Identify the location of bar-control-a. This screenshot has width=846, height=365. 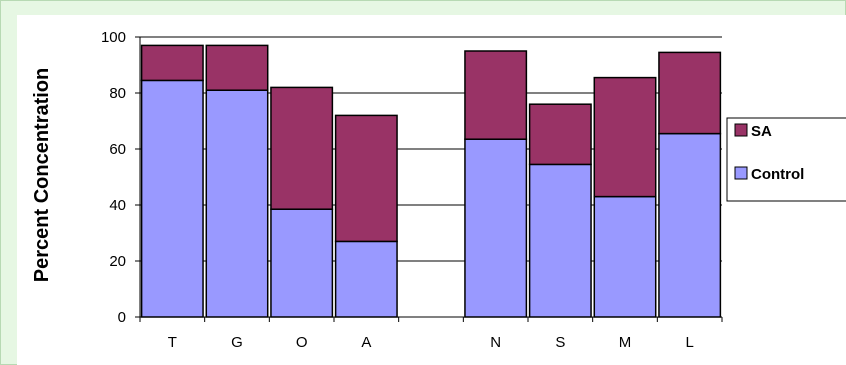
(366, 279).